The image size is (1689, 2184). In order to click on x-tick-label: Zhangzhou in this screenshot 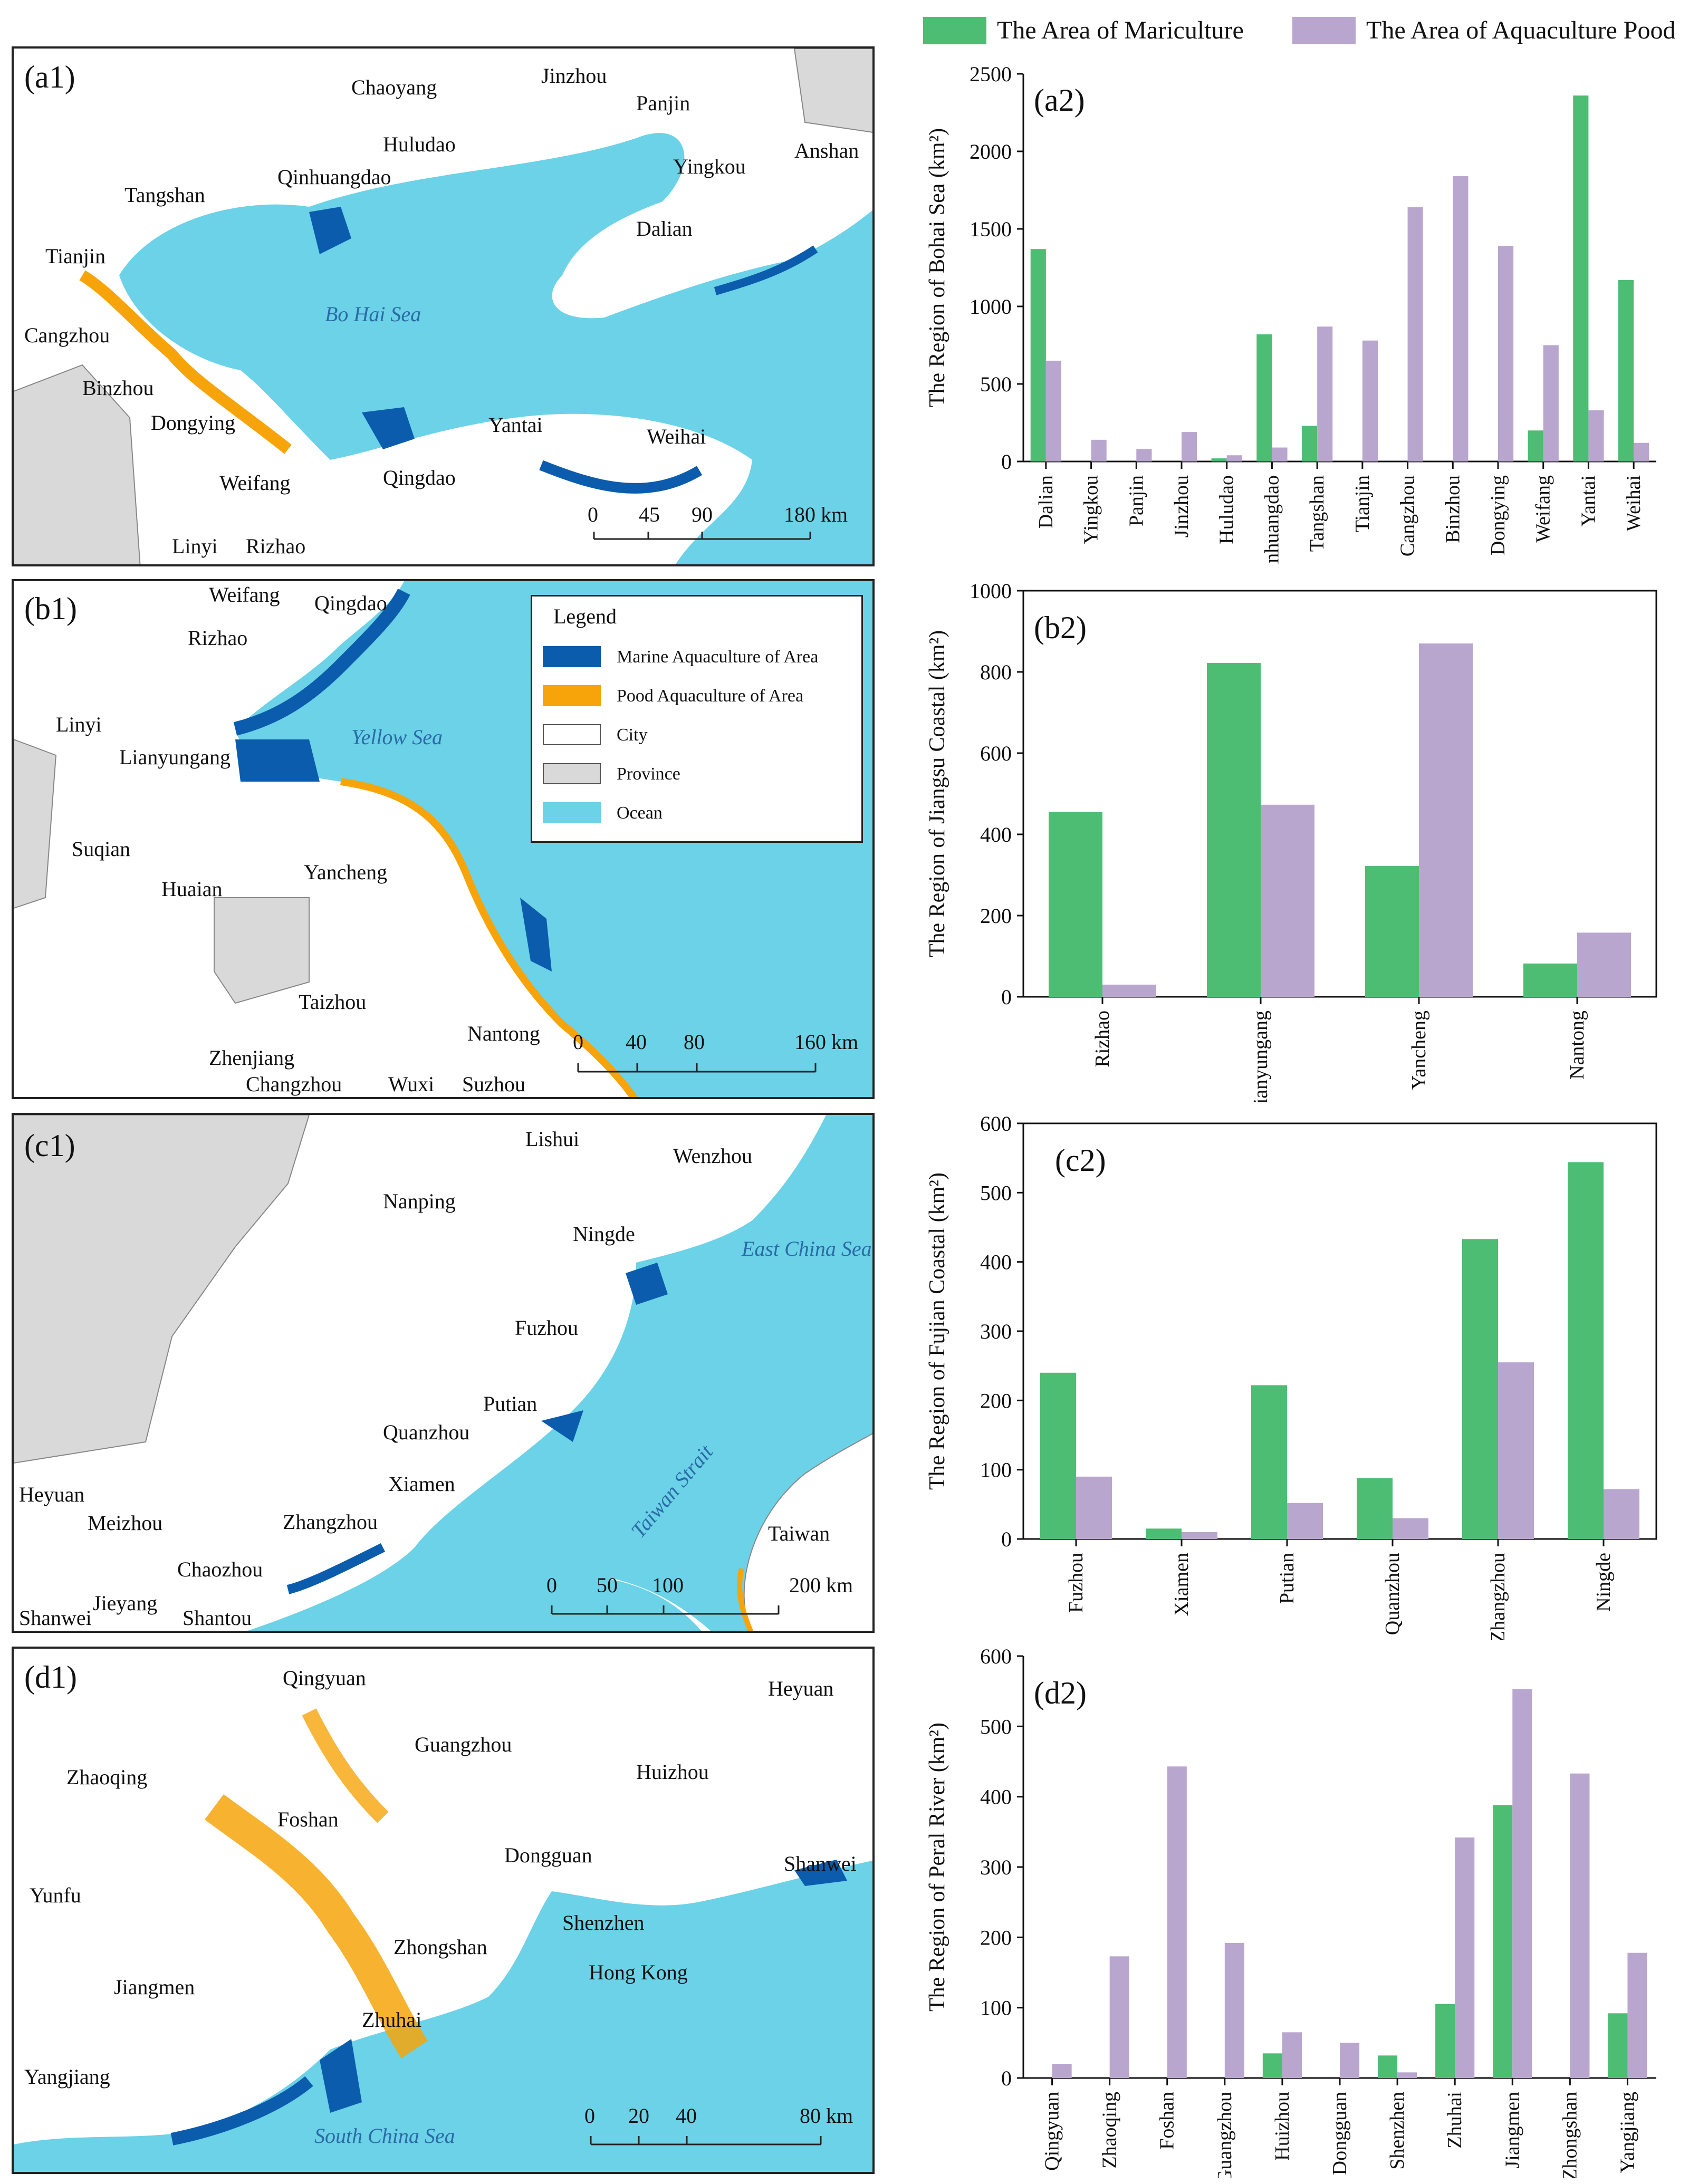, I will do `click(1498, 1596)`.